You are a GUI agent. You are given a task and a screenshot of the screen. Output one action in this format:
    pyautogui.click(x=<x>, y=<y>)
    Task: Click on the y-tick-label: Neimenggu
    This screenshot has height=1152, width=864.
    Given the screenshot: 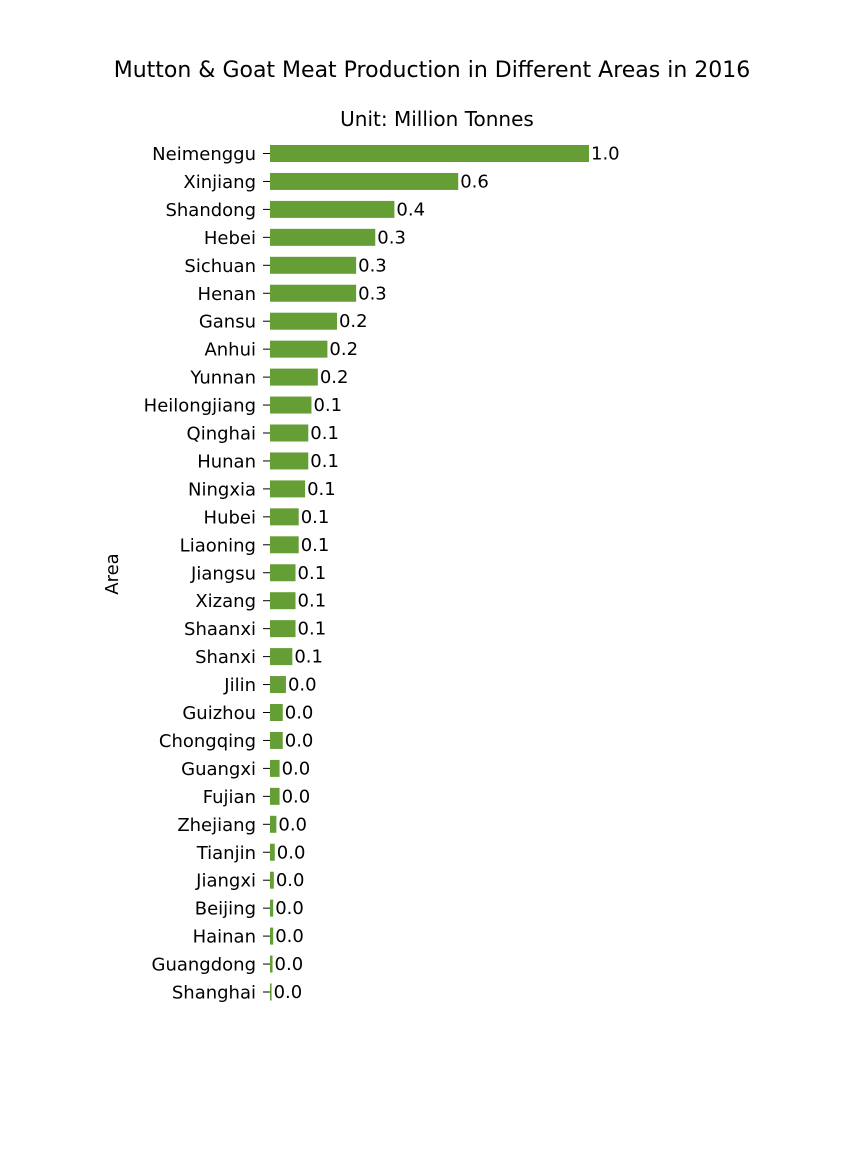 What is the action you would take?
    pyautogui.click(x=204, y=154)
    